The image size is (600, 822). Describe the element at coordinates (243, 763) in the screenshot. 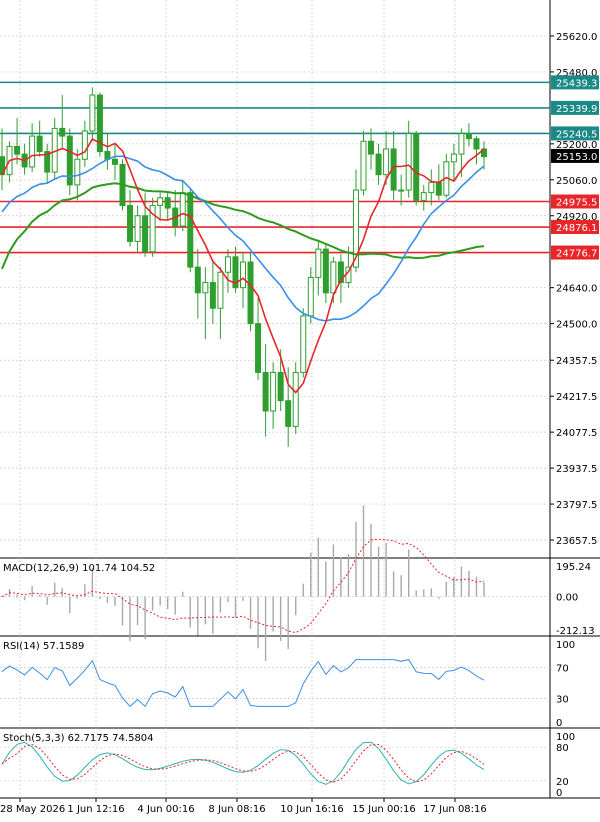

I see `stoch-main-line` at that location.